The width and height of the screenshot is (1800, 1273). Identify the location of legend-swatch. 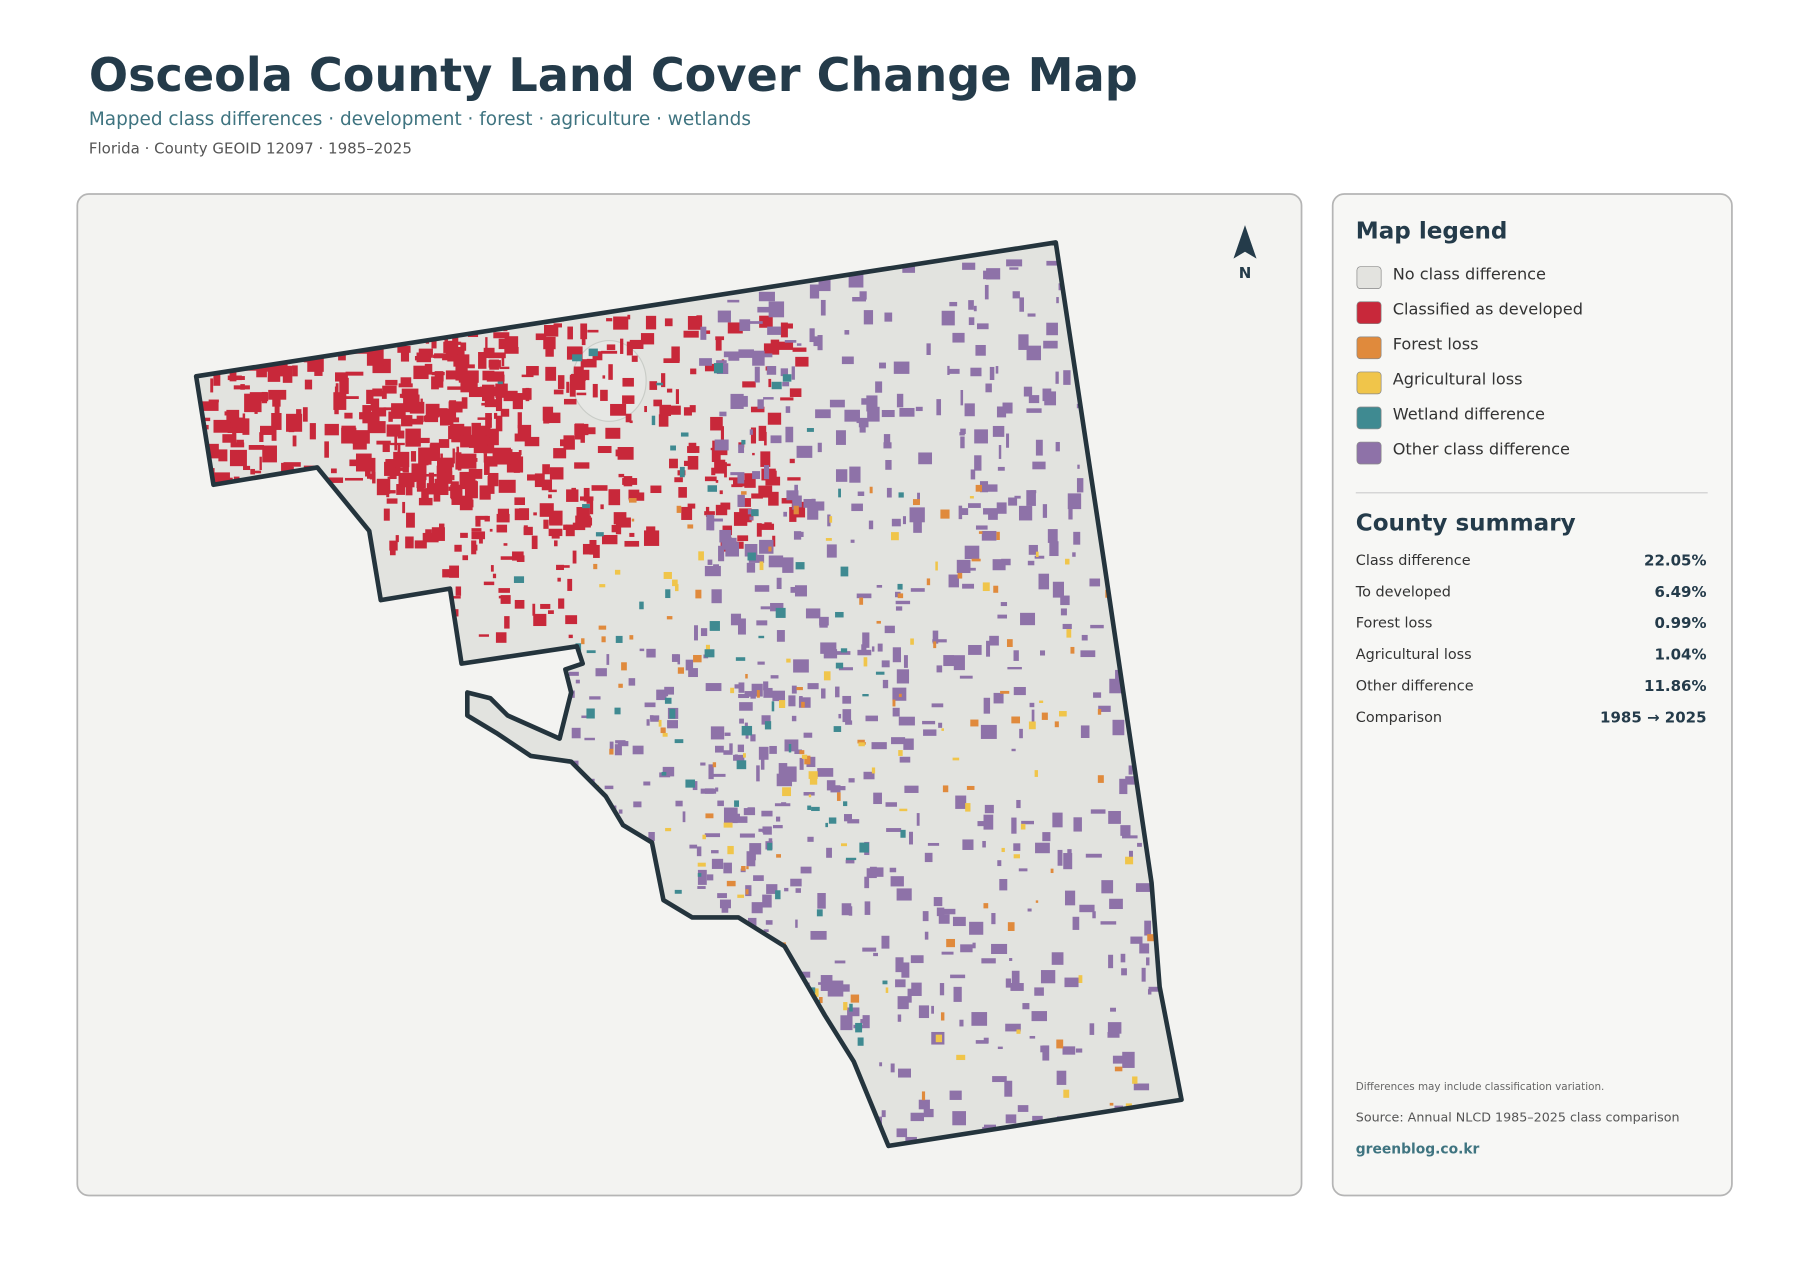
(1369, 313).